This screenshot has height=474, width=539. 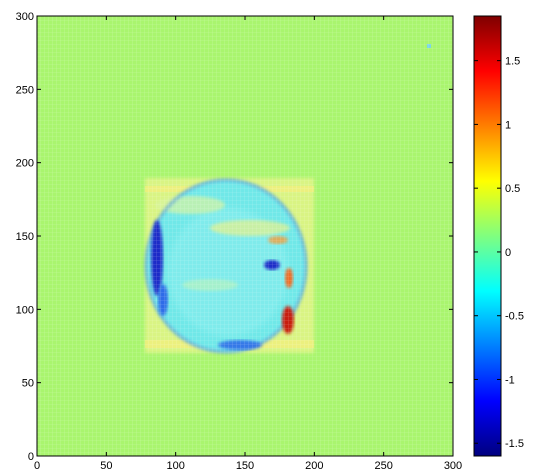 What do you see at coordinates (514, 317) in the screenshot?
I see `colorbar-tick-label: -0.5` at bounding box center [514, 317].